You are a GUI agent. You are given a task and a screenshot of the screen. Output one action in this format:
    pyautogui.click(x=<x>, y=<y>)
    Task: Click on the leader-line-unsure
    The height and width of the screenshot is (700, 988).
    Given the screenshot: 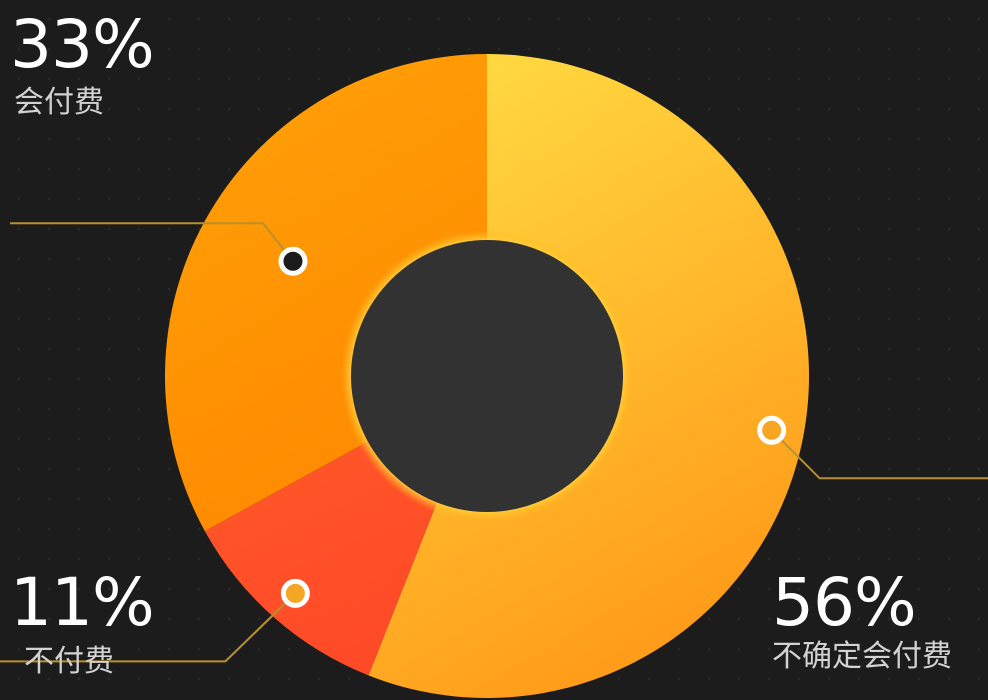 What is the action you would take?
    pyautogui.click(x=879, y=454)
    